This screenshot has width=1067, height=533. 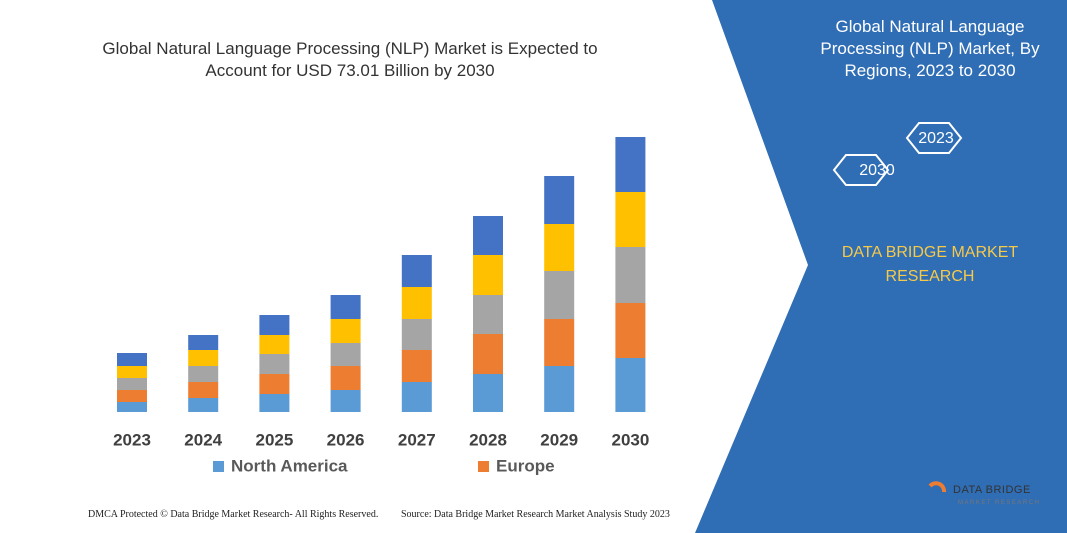 I want to click on brand: DATA BRIDGE MARKET RESEARCH, so click(x=930, y=264).